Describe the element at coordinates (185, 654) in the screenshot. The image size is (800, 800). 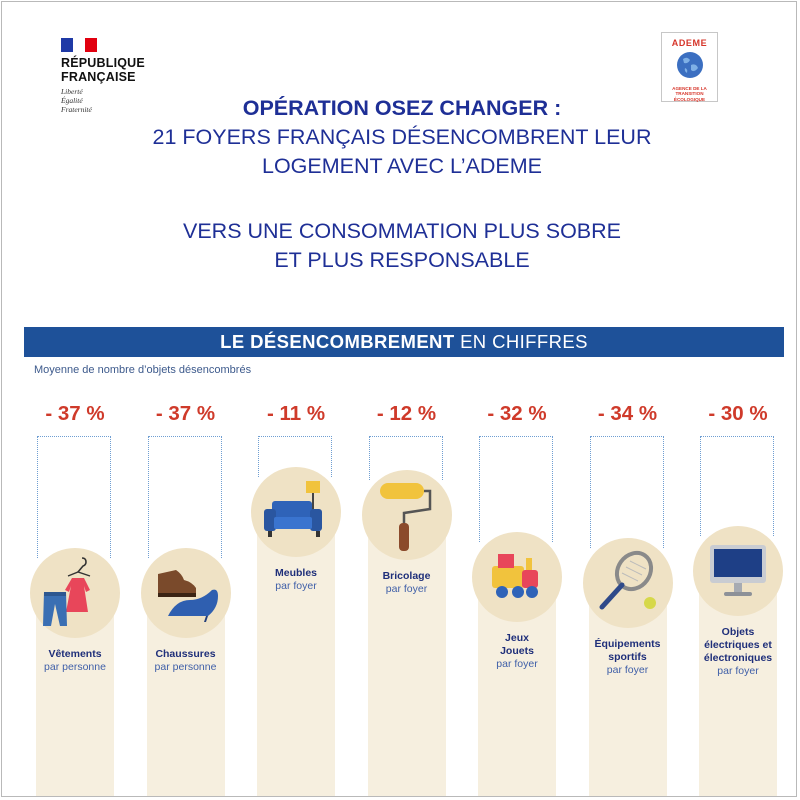
I see `category-name: Chaussures` at that location.